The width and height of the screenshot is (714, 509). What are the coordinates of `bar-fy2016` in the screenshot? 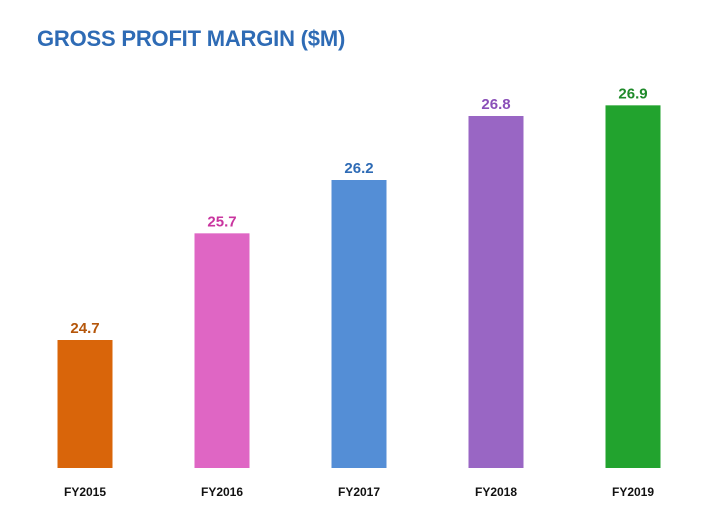 It's located at (222, 350).